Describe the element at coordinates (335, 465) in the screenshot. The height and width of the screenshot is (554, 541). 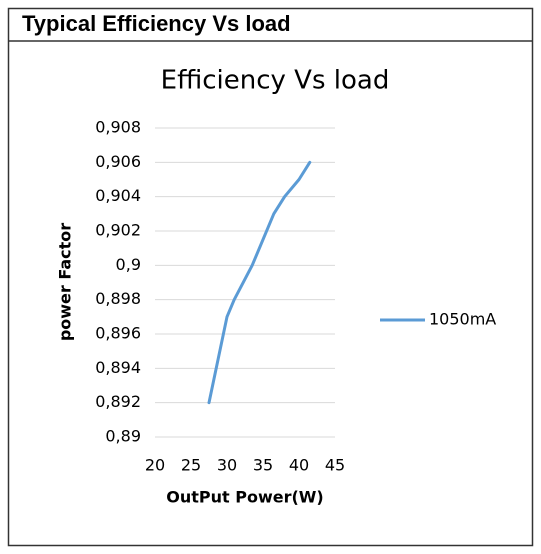
I see `x-tick-label: 45` at that location.